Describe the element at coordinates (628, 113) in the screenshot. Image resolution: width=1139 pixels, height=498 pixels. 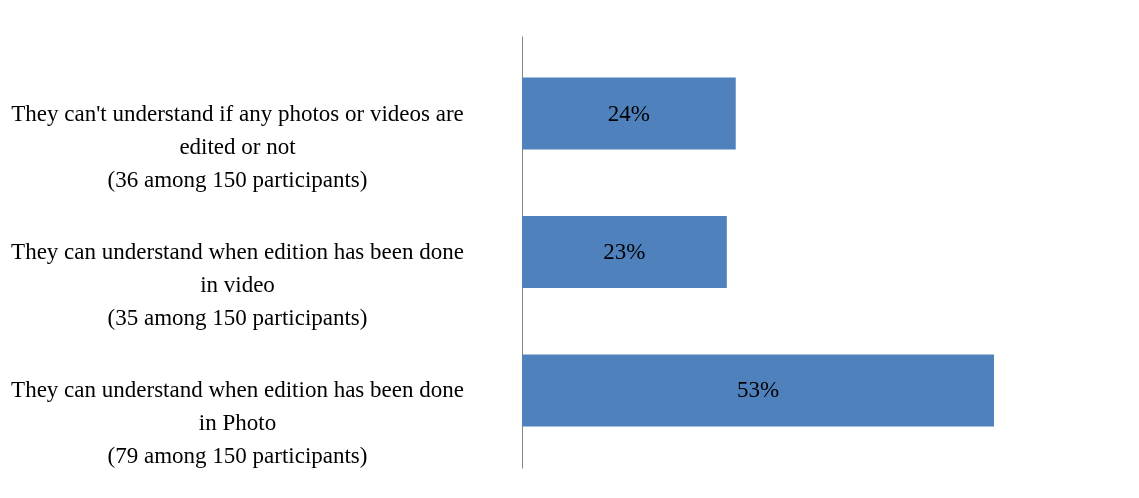
I see `data-label: 24%` at that location.